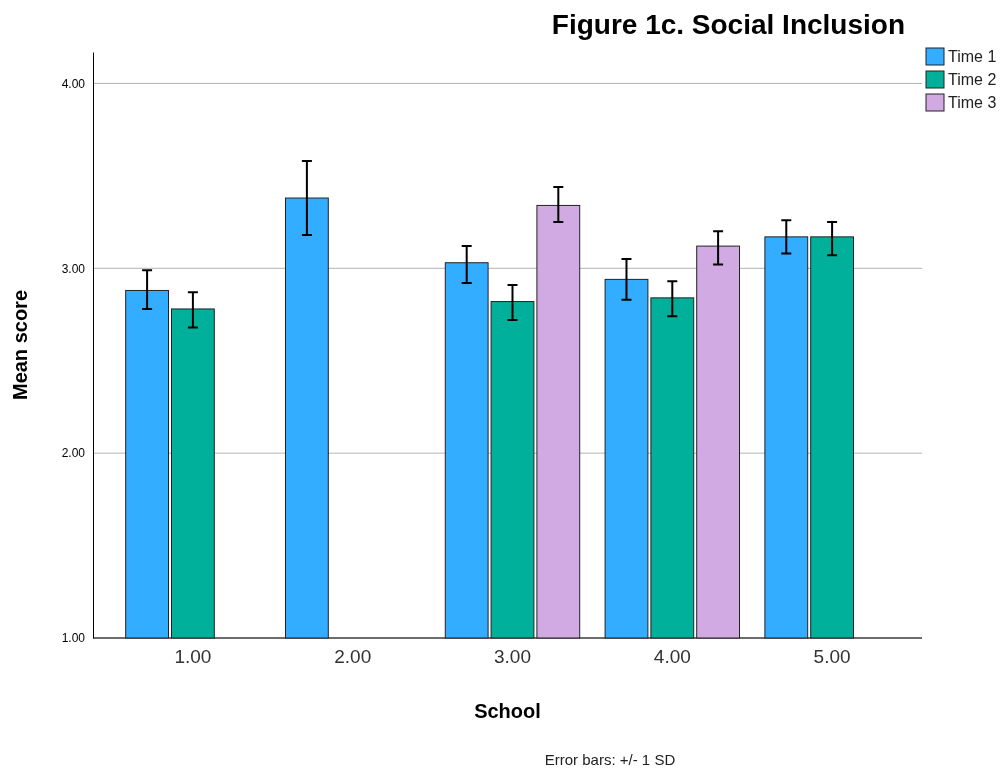 This screenshot has height=770, width=1008. What do you see at coordinates (73, 268) in the screenshot?
I see `y-tick-label: 3.00` at bounding box center [73, 268].